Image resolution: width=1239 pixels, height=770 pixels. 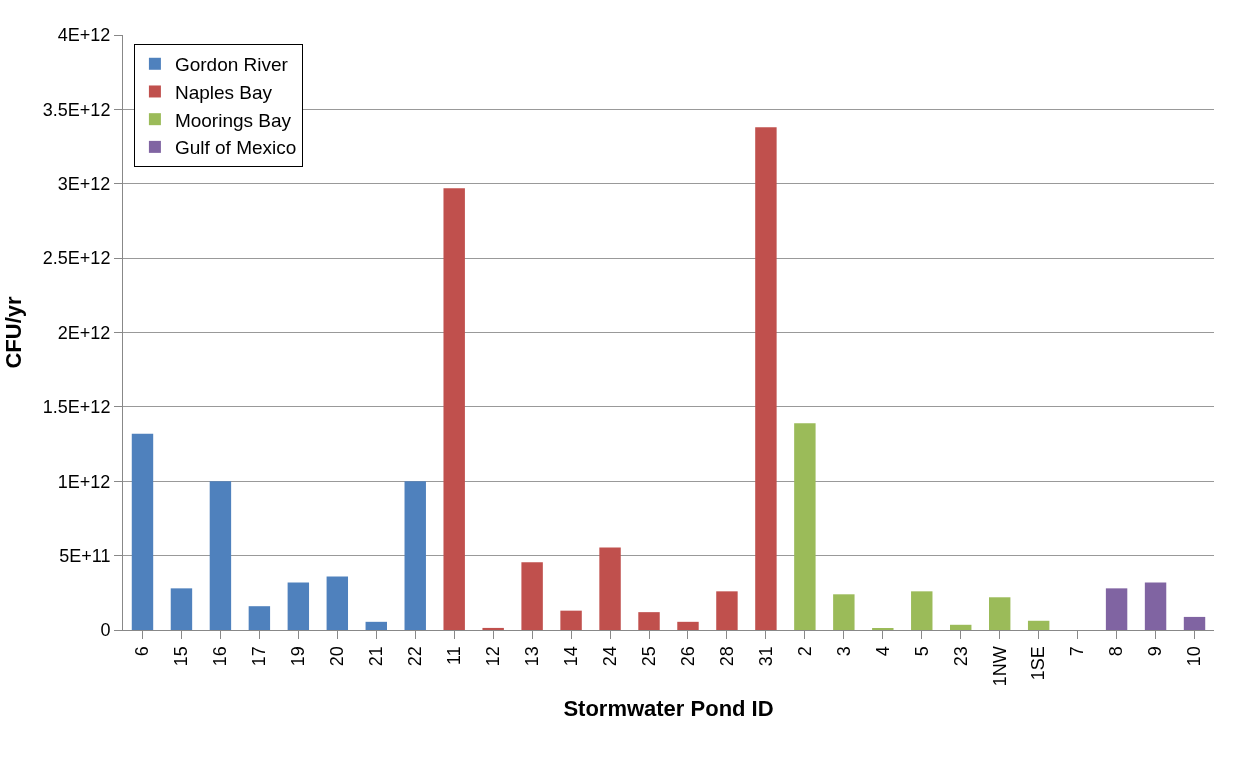 I want to click on x-tick-label: 23, so click(x=960, y=656).